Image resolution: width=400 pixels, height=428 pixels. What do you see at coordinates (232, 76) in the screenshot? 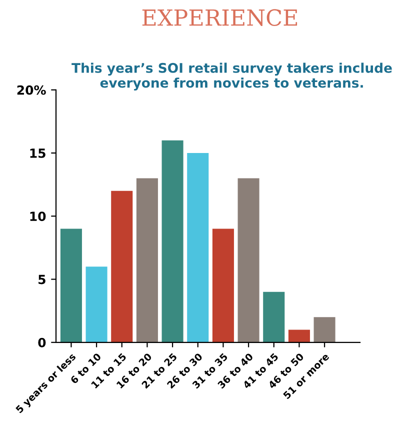
I see `chart-subtitle: This year’s SOI retail survey takers include everyone from novices to veterans.` at bounding box center [232, 76].